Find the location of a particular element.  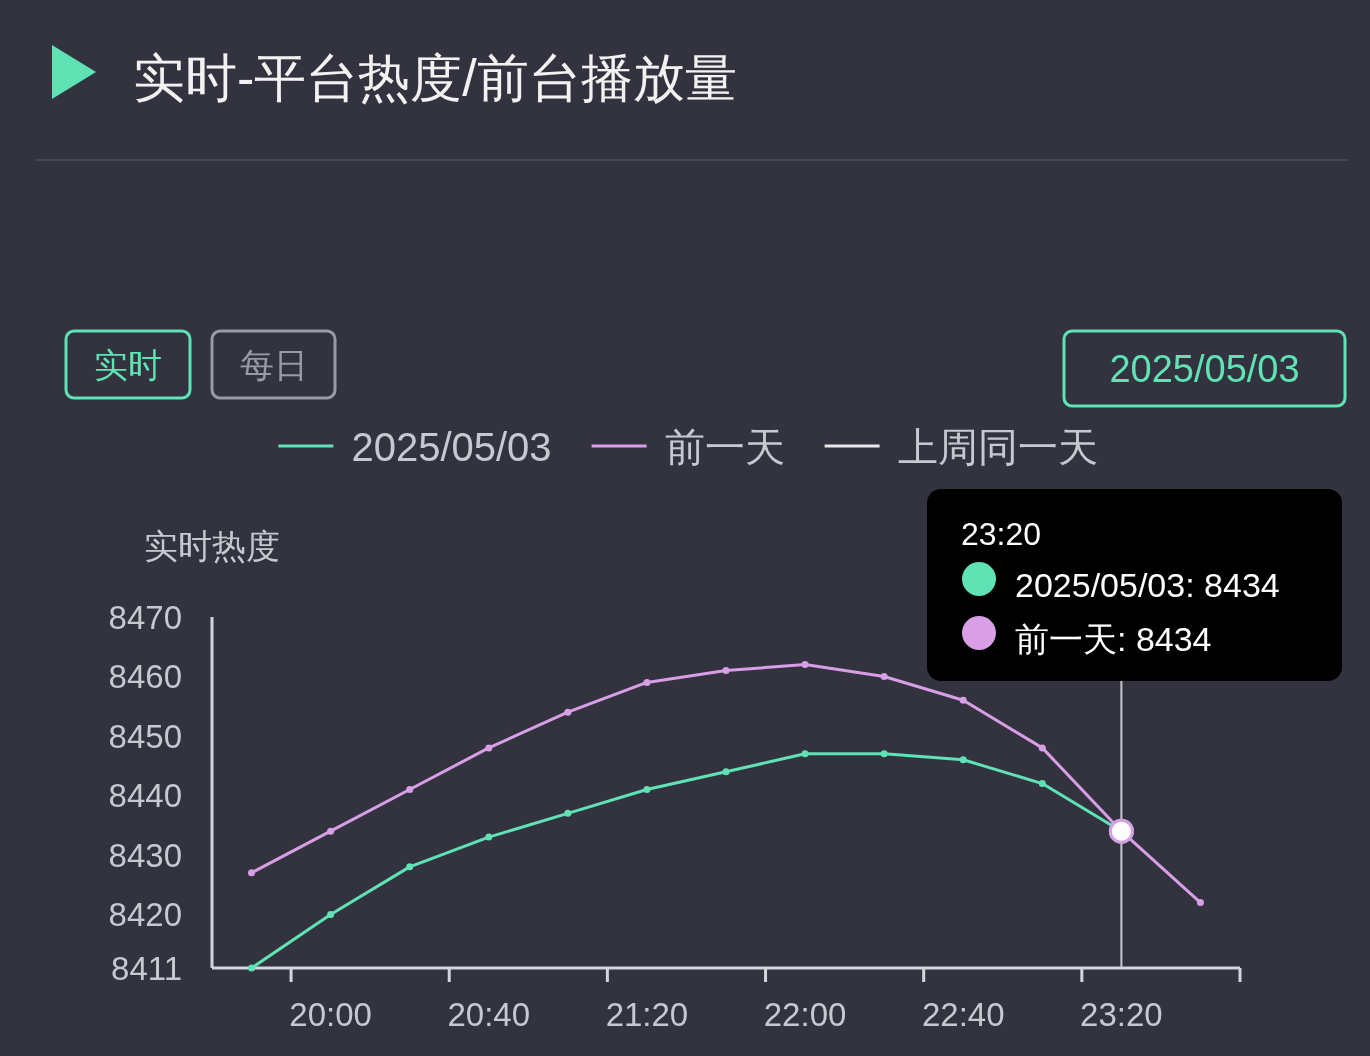

annotation: 23:20 is located at coordinates (1001, 534).